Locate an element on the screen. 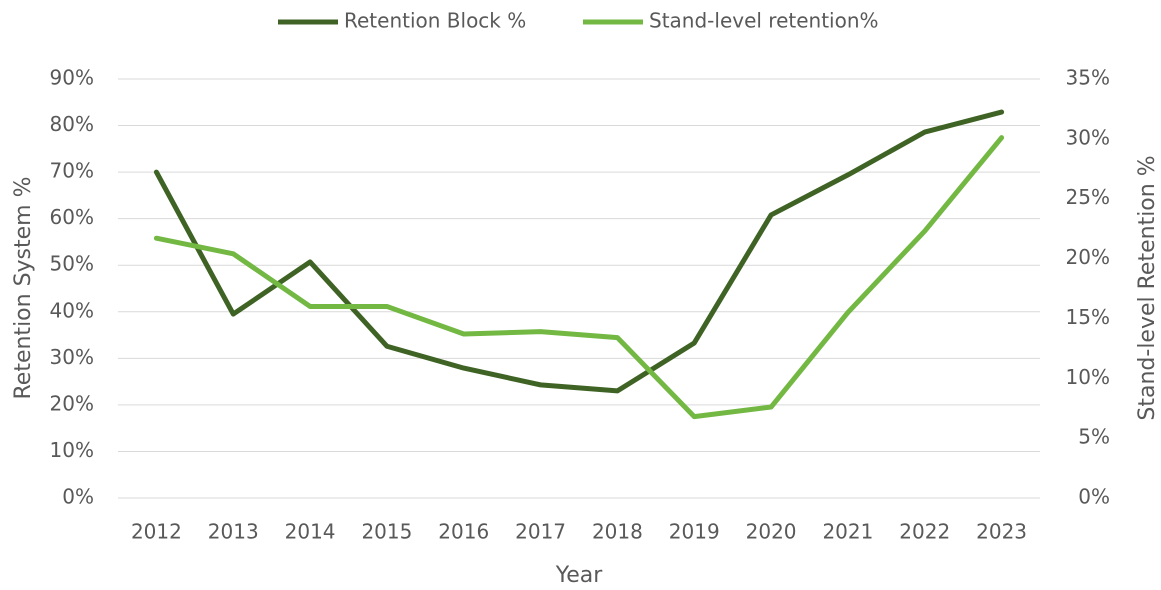  y-tick-label: 50% is located at coordinates (72, 264).